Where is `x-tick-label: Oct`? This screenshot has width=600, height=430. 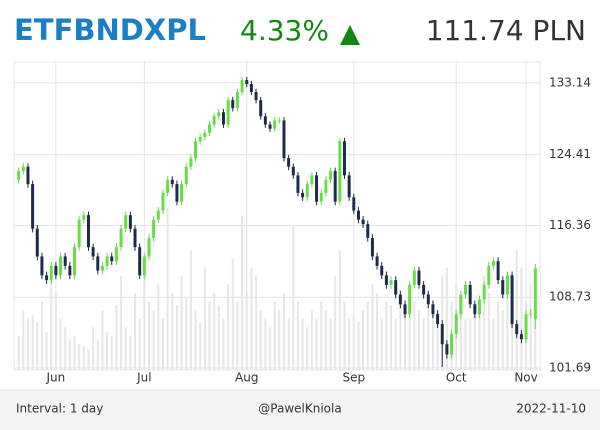 x-tick-label: Oct is located at coordinates (456, 378).